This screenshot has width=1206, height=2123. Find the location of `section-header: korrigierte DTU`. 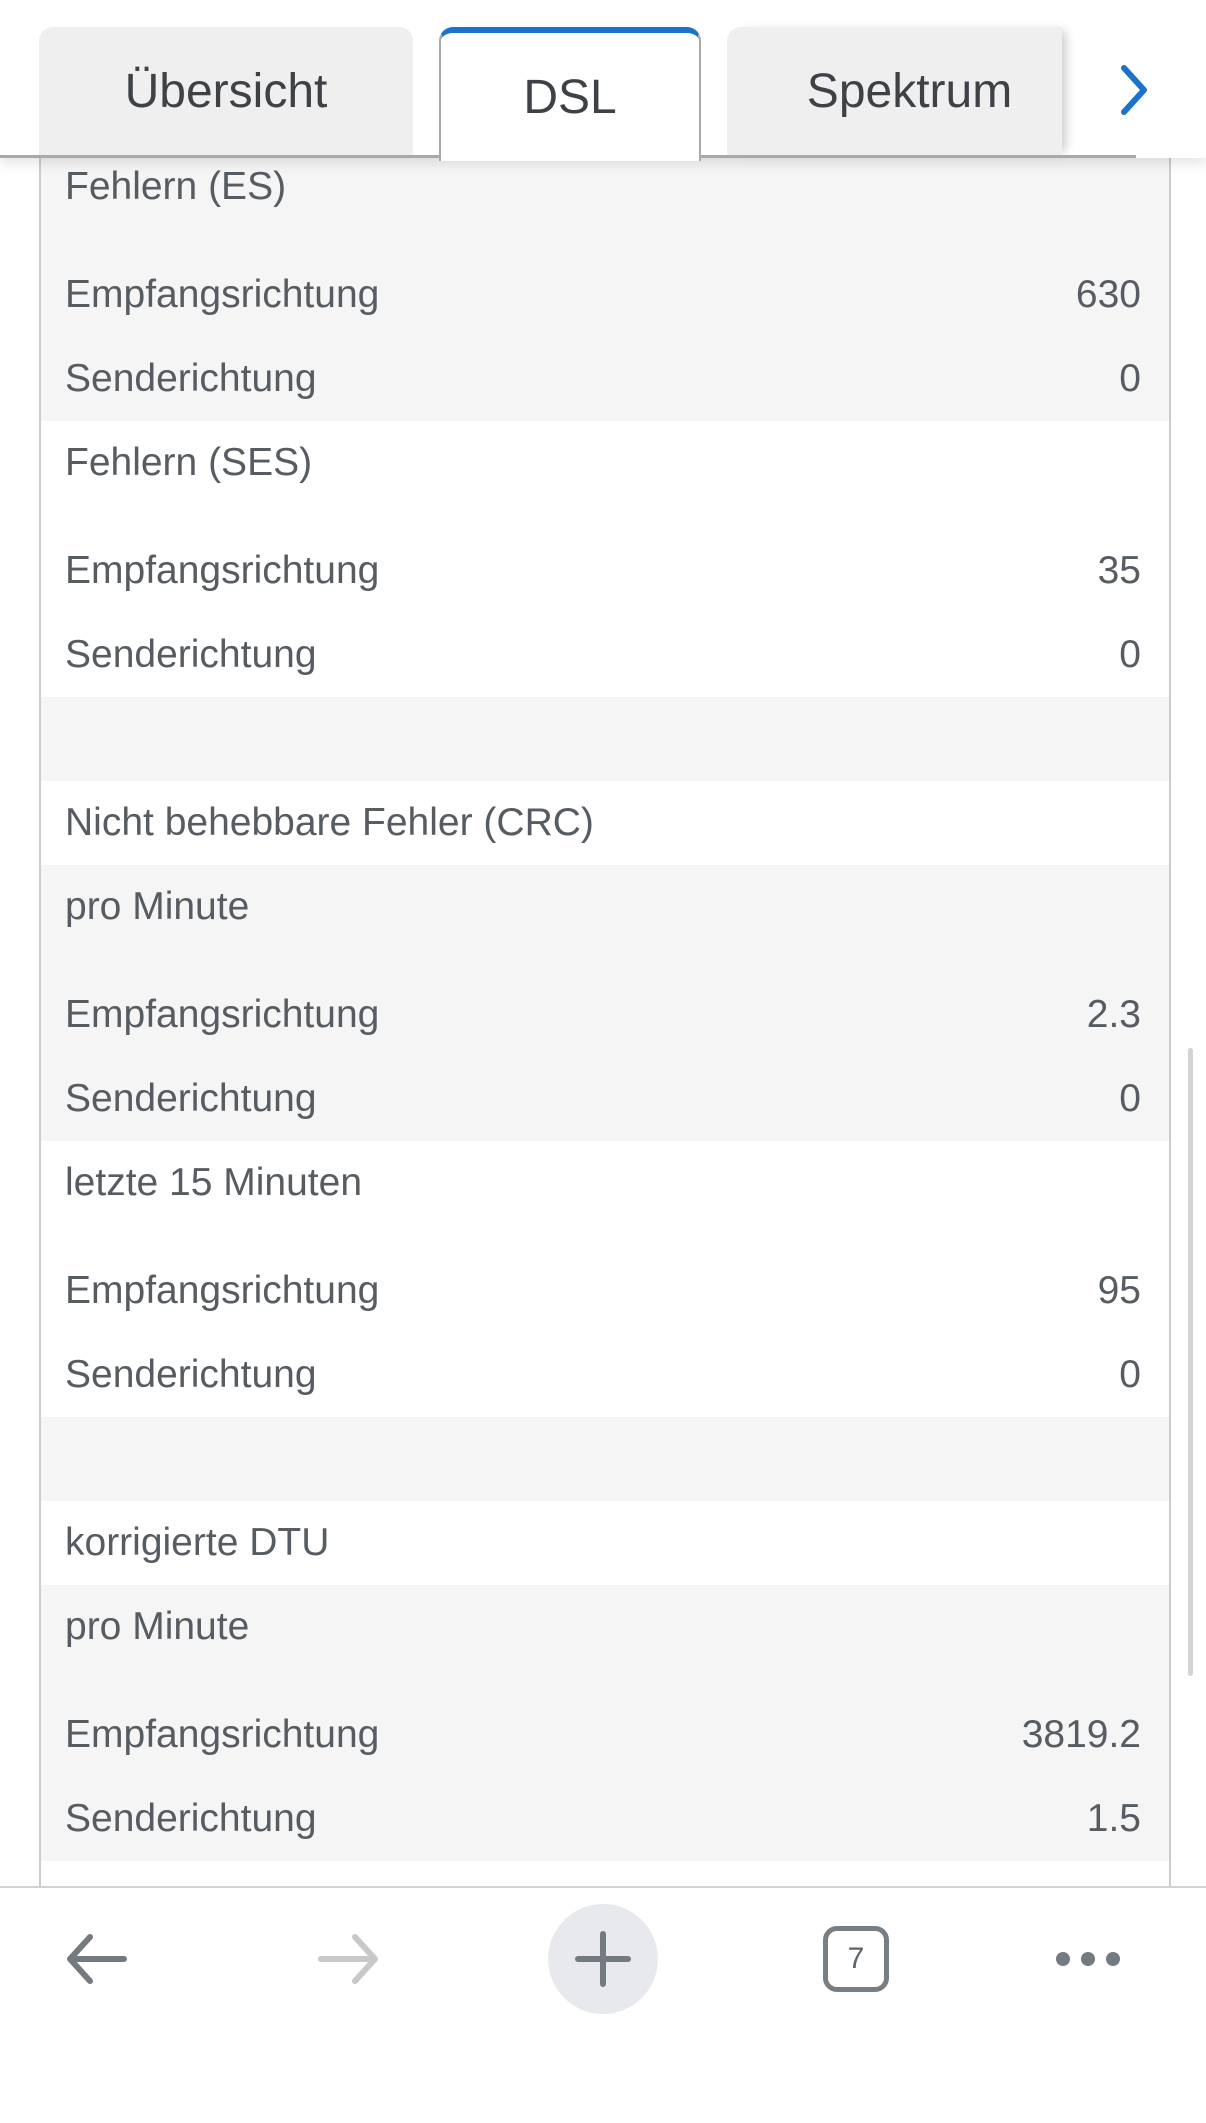

section-header: korrigierte DTU is located at coordinates (605, 1543).